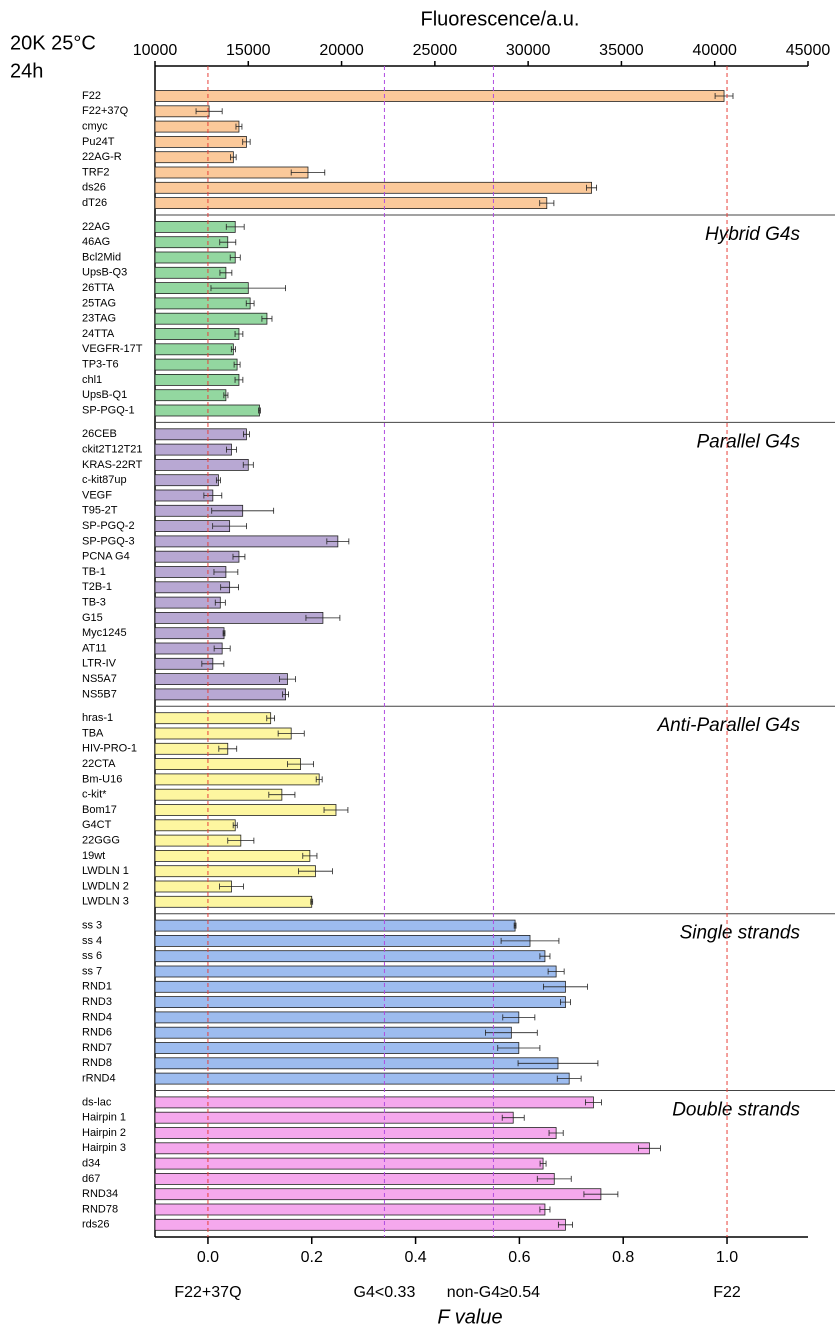 This screenshot has height=1328, width=835. Describe the element at coordinates (208, 1257) in the screenshot. I see `x2-tick-label: 0.0` at that location.